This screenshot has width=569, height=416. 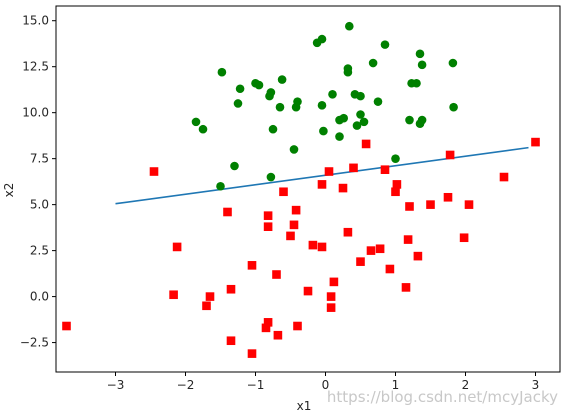 I want to click on y-axis: −2.5 0.0 2.5 5.0 7.5 10.0 12.5 15.0, so click(x=38, y=182).